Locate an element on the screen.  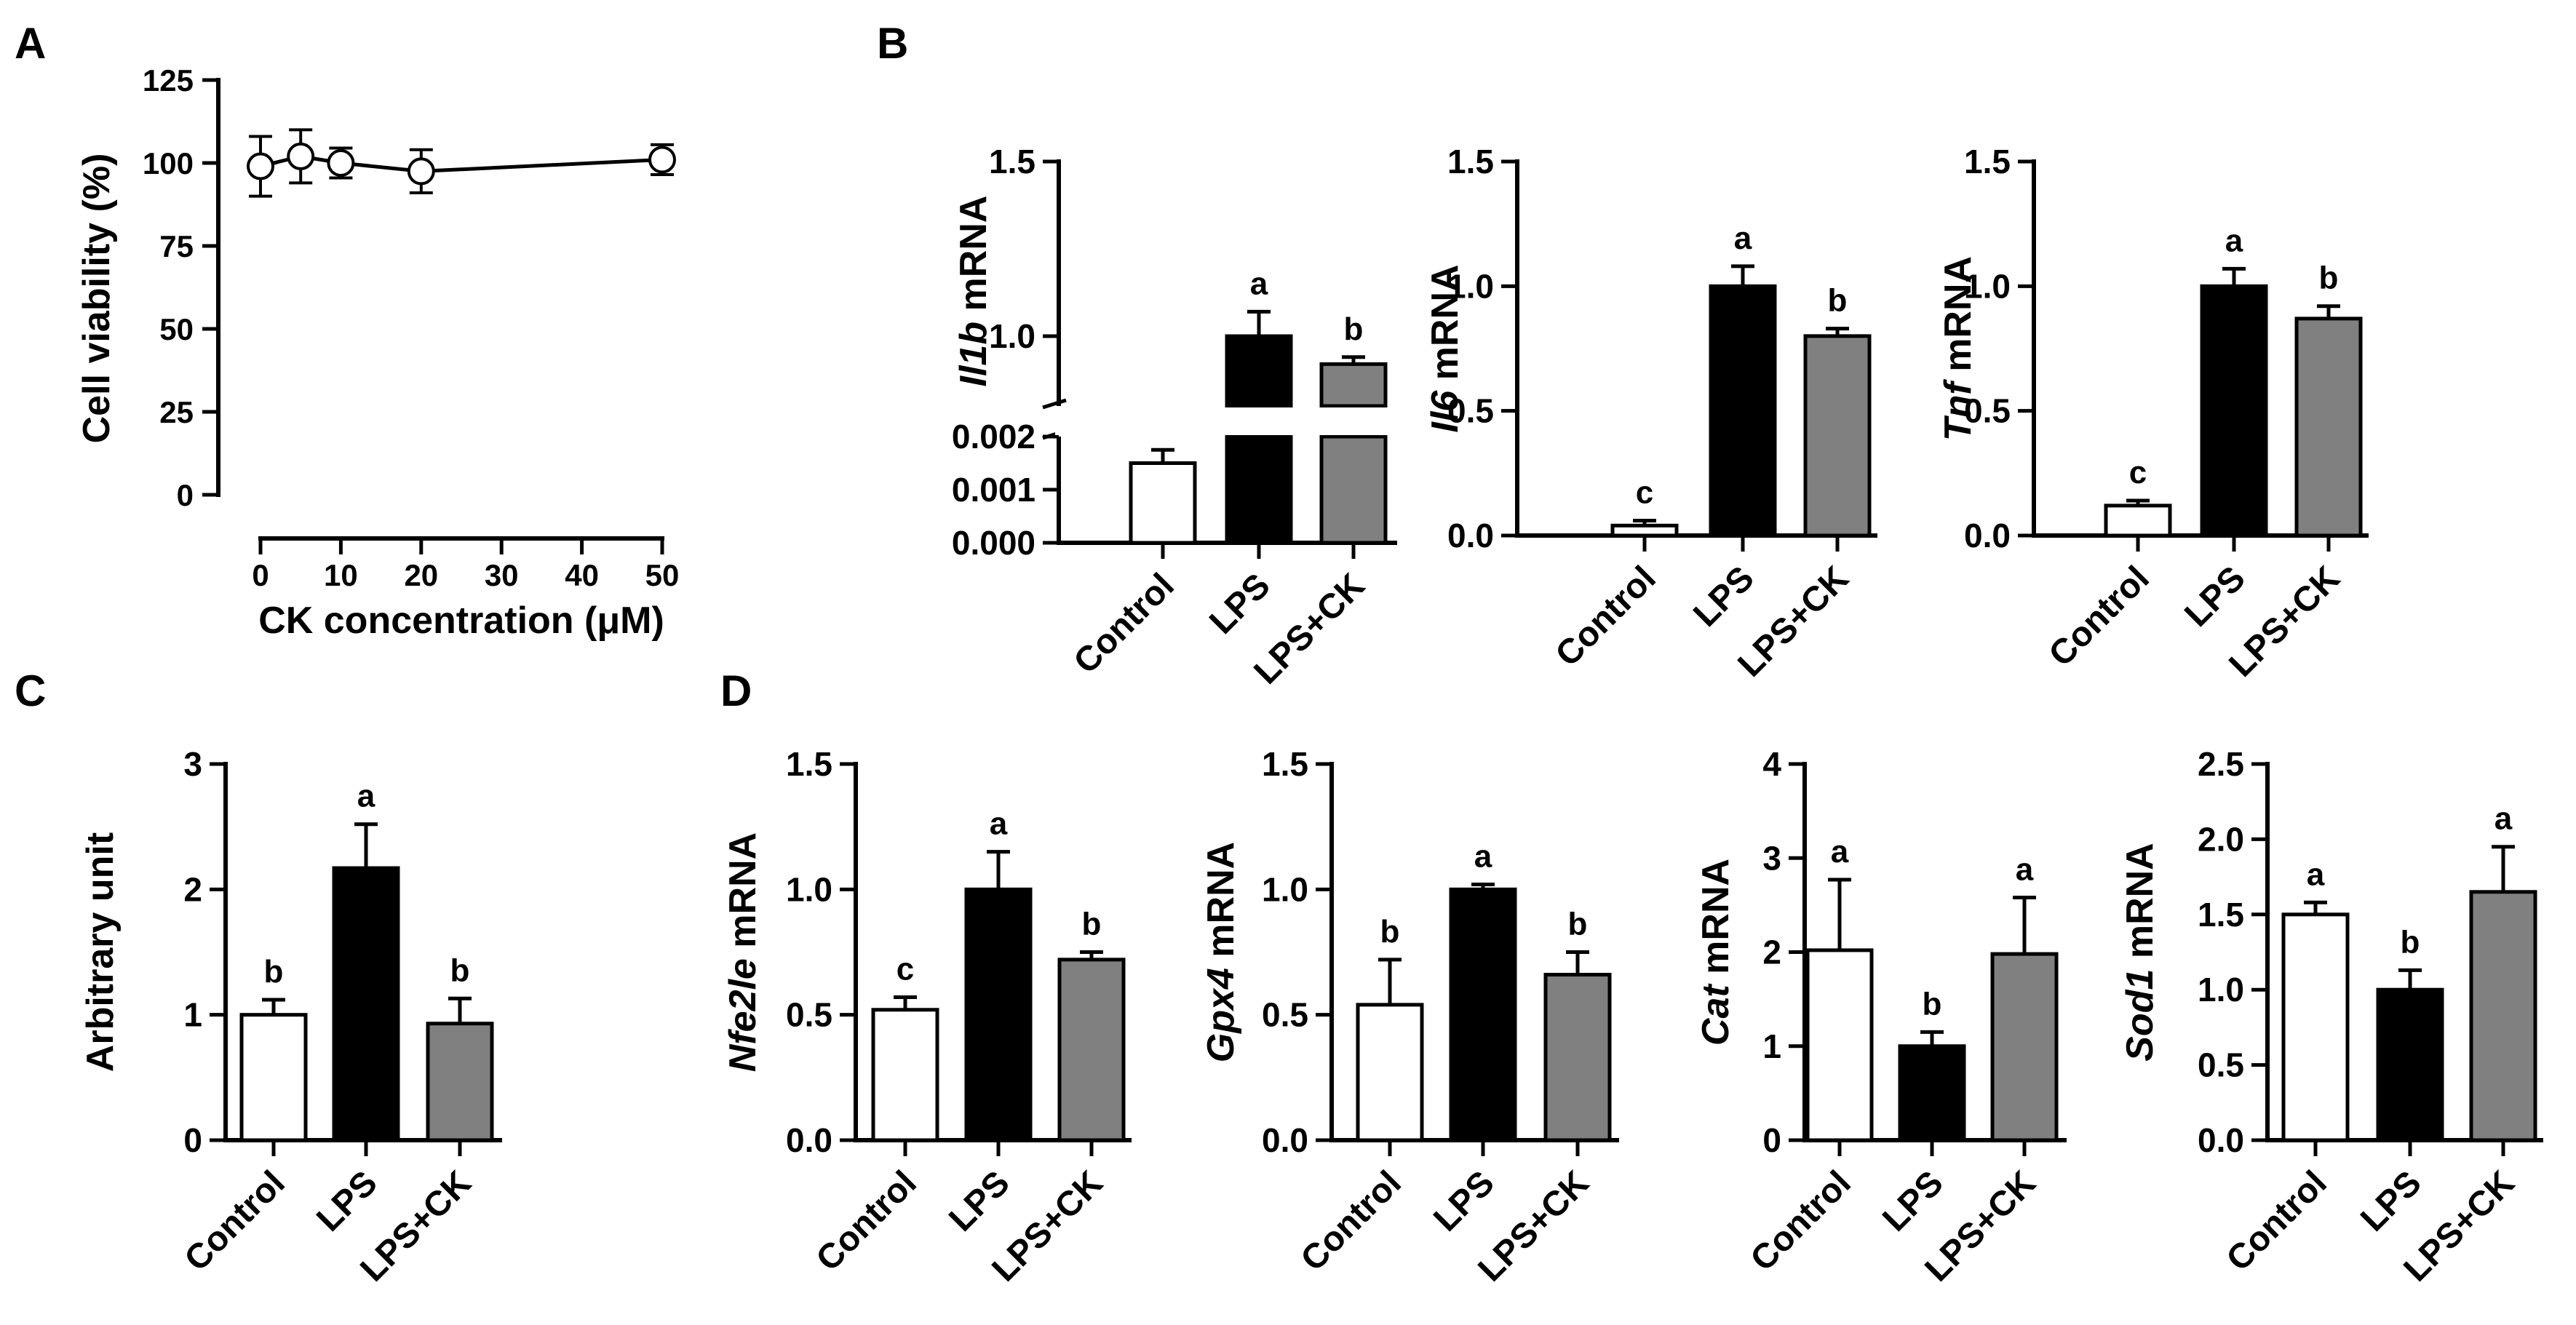
c-y-tick-label-2: 2 is located at coordinates (192, 889).